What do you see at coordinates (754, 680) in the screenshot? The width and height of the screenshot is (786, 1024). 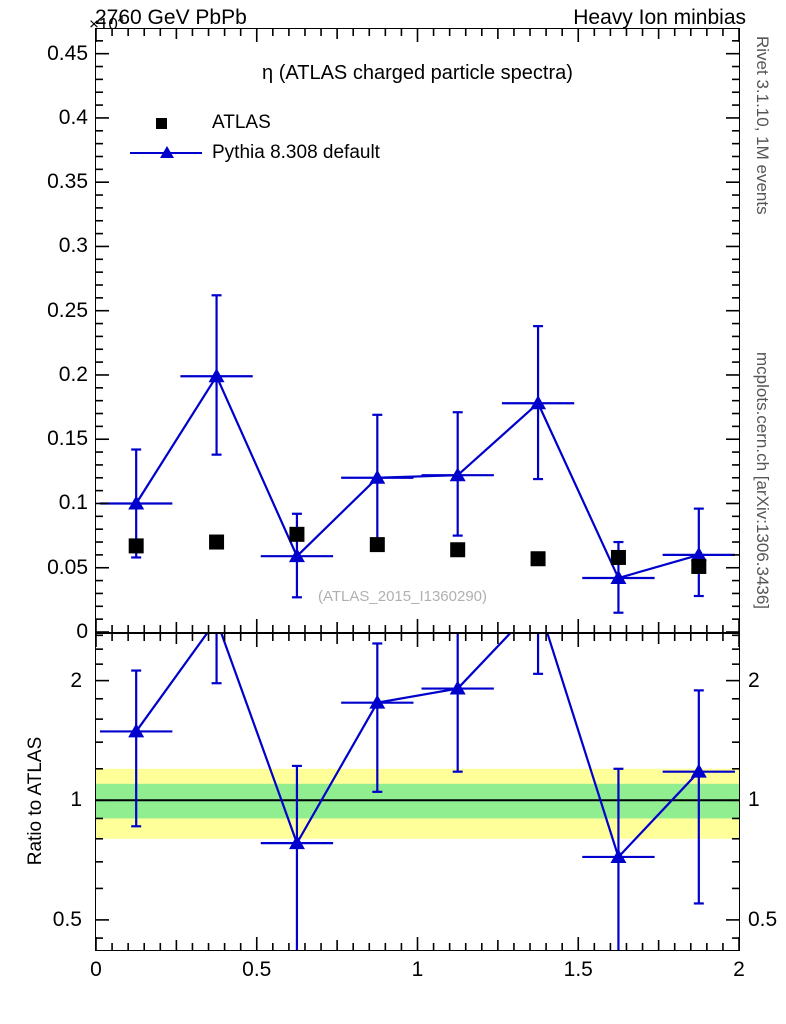 I see `ratio-y-axis-tick-label-right: 2` at bounding box center [754, 680].